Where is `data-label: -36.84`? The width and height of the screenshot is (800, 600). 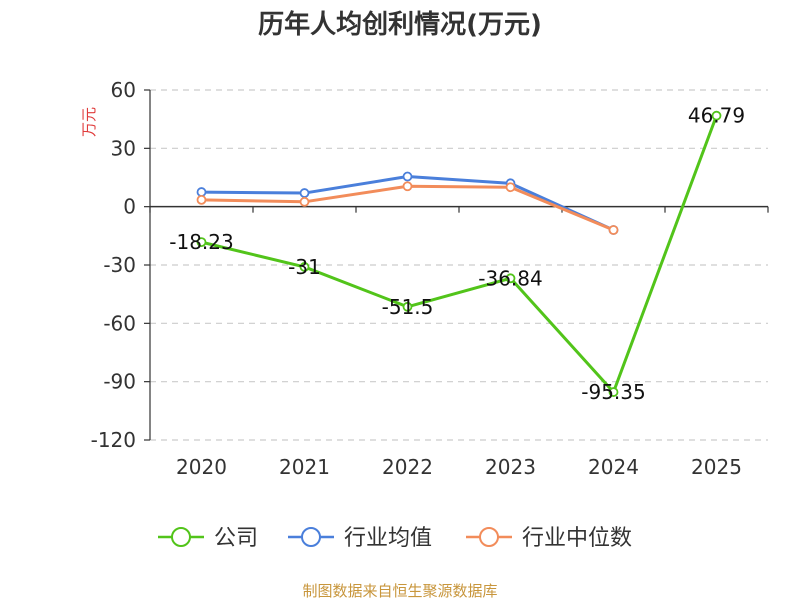 data-label: -36.84 is located at coordinates (510, 278).